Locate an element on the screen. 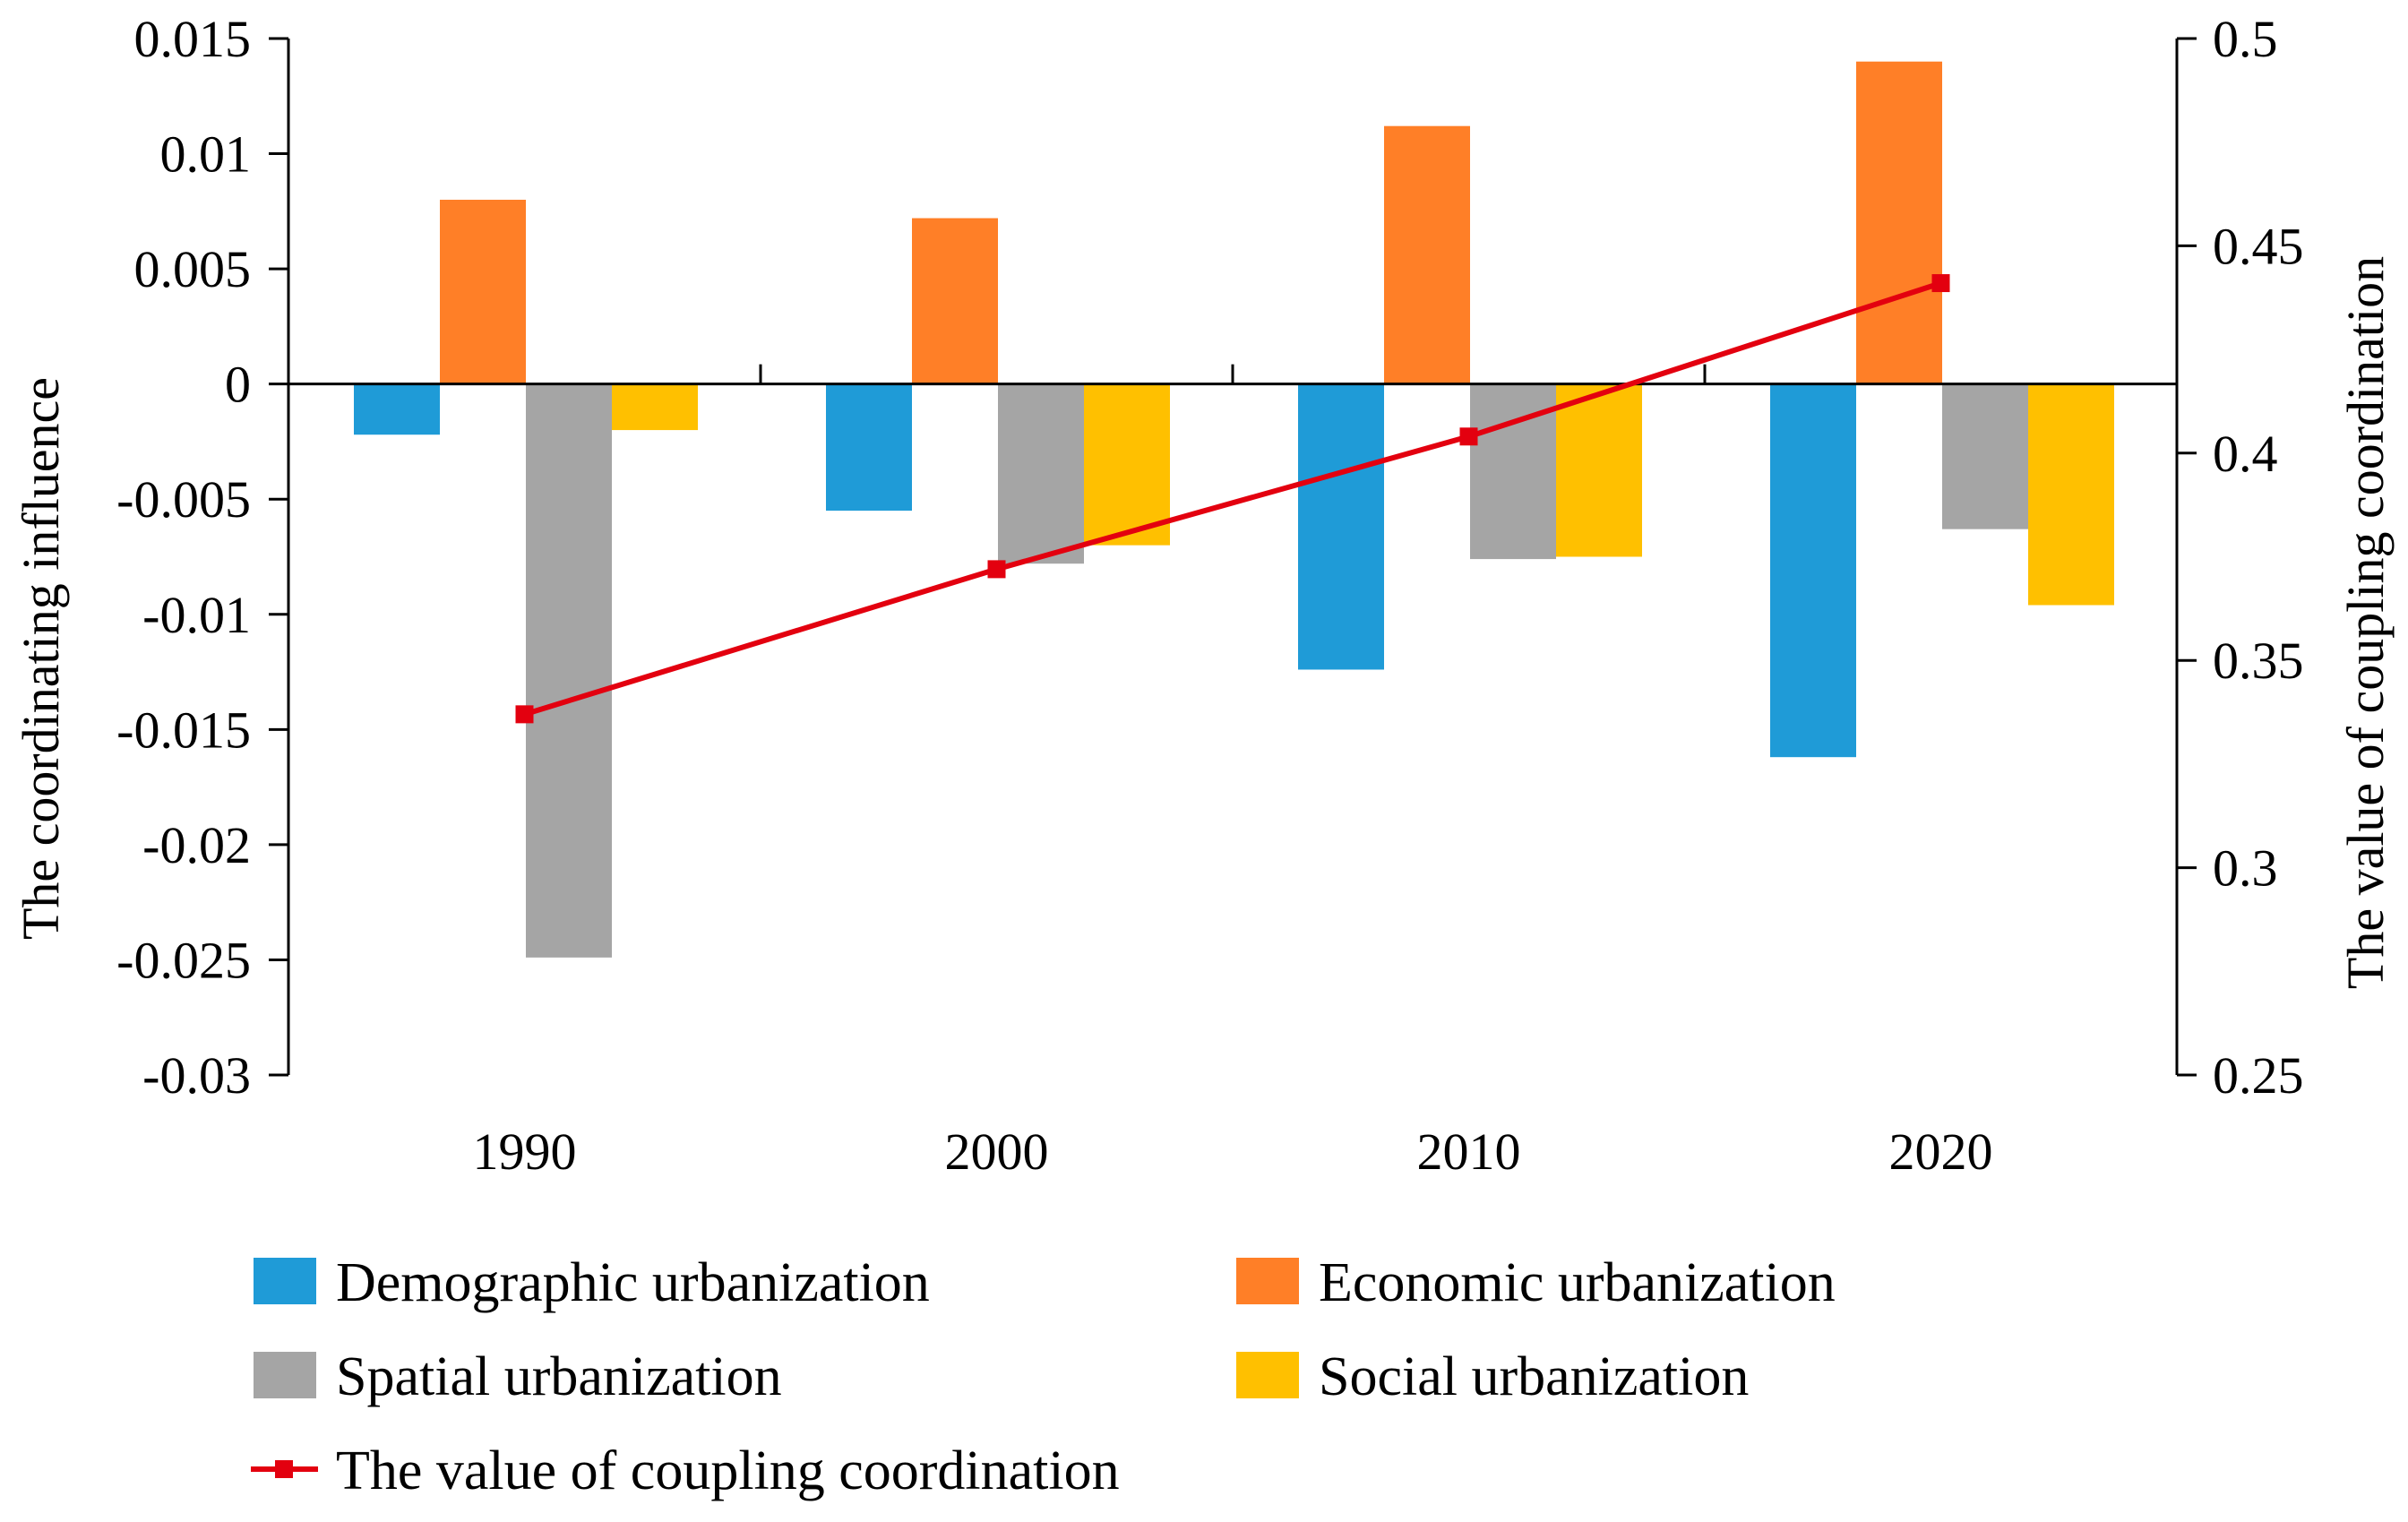  legend-line-marker is located at coordinates (284, 1469).